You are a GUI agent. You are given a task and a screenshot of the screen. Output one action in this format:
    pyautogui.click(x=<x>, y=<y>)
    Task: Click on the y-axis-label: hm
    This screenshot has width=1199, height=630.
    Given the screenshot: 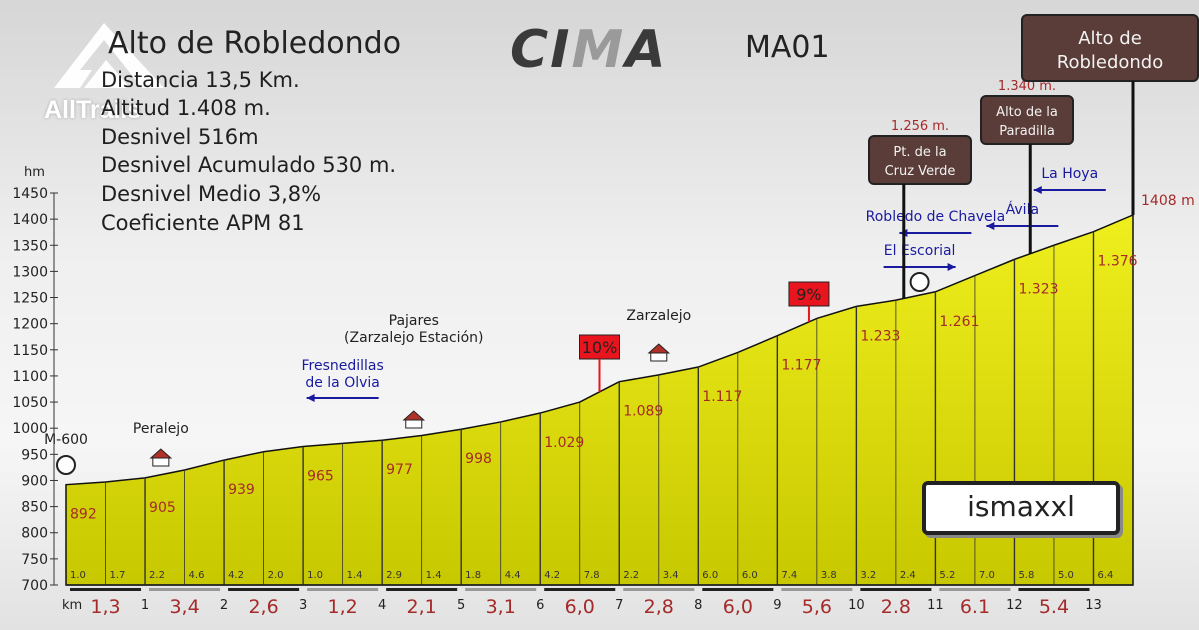 What is the action you would take?
    pyautogui.click(x=34, y=172)
    